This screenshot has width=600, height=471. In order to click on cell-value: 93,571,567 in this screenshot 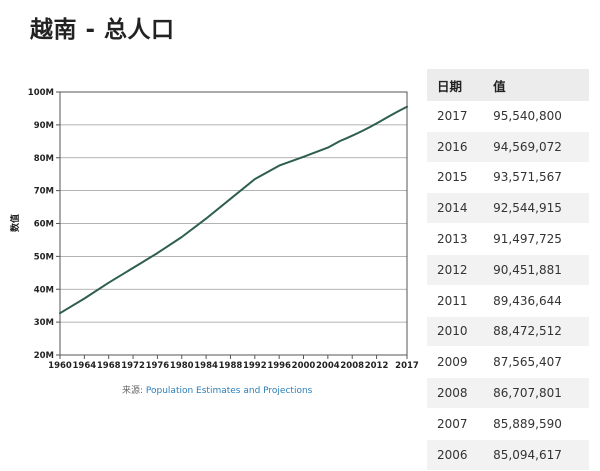, I will do `click(535, 178)`.